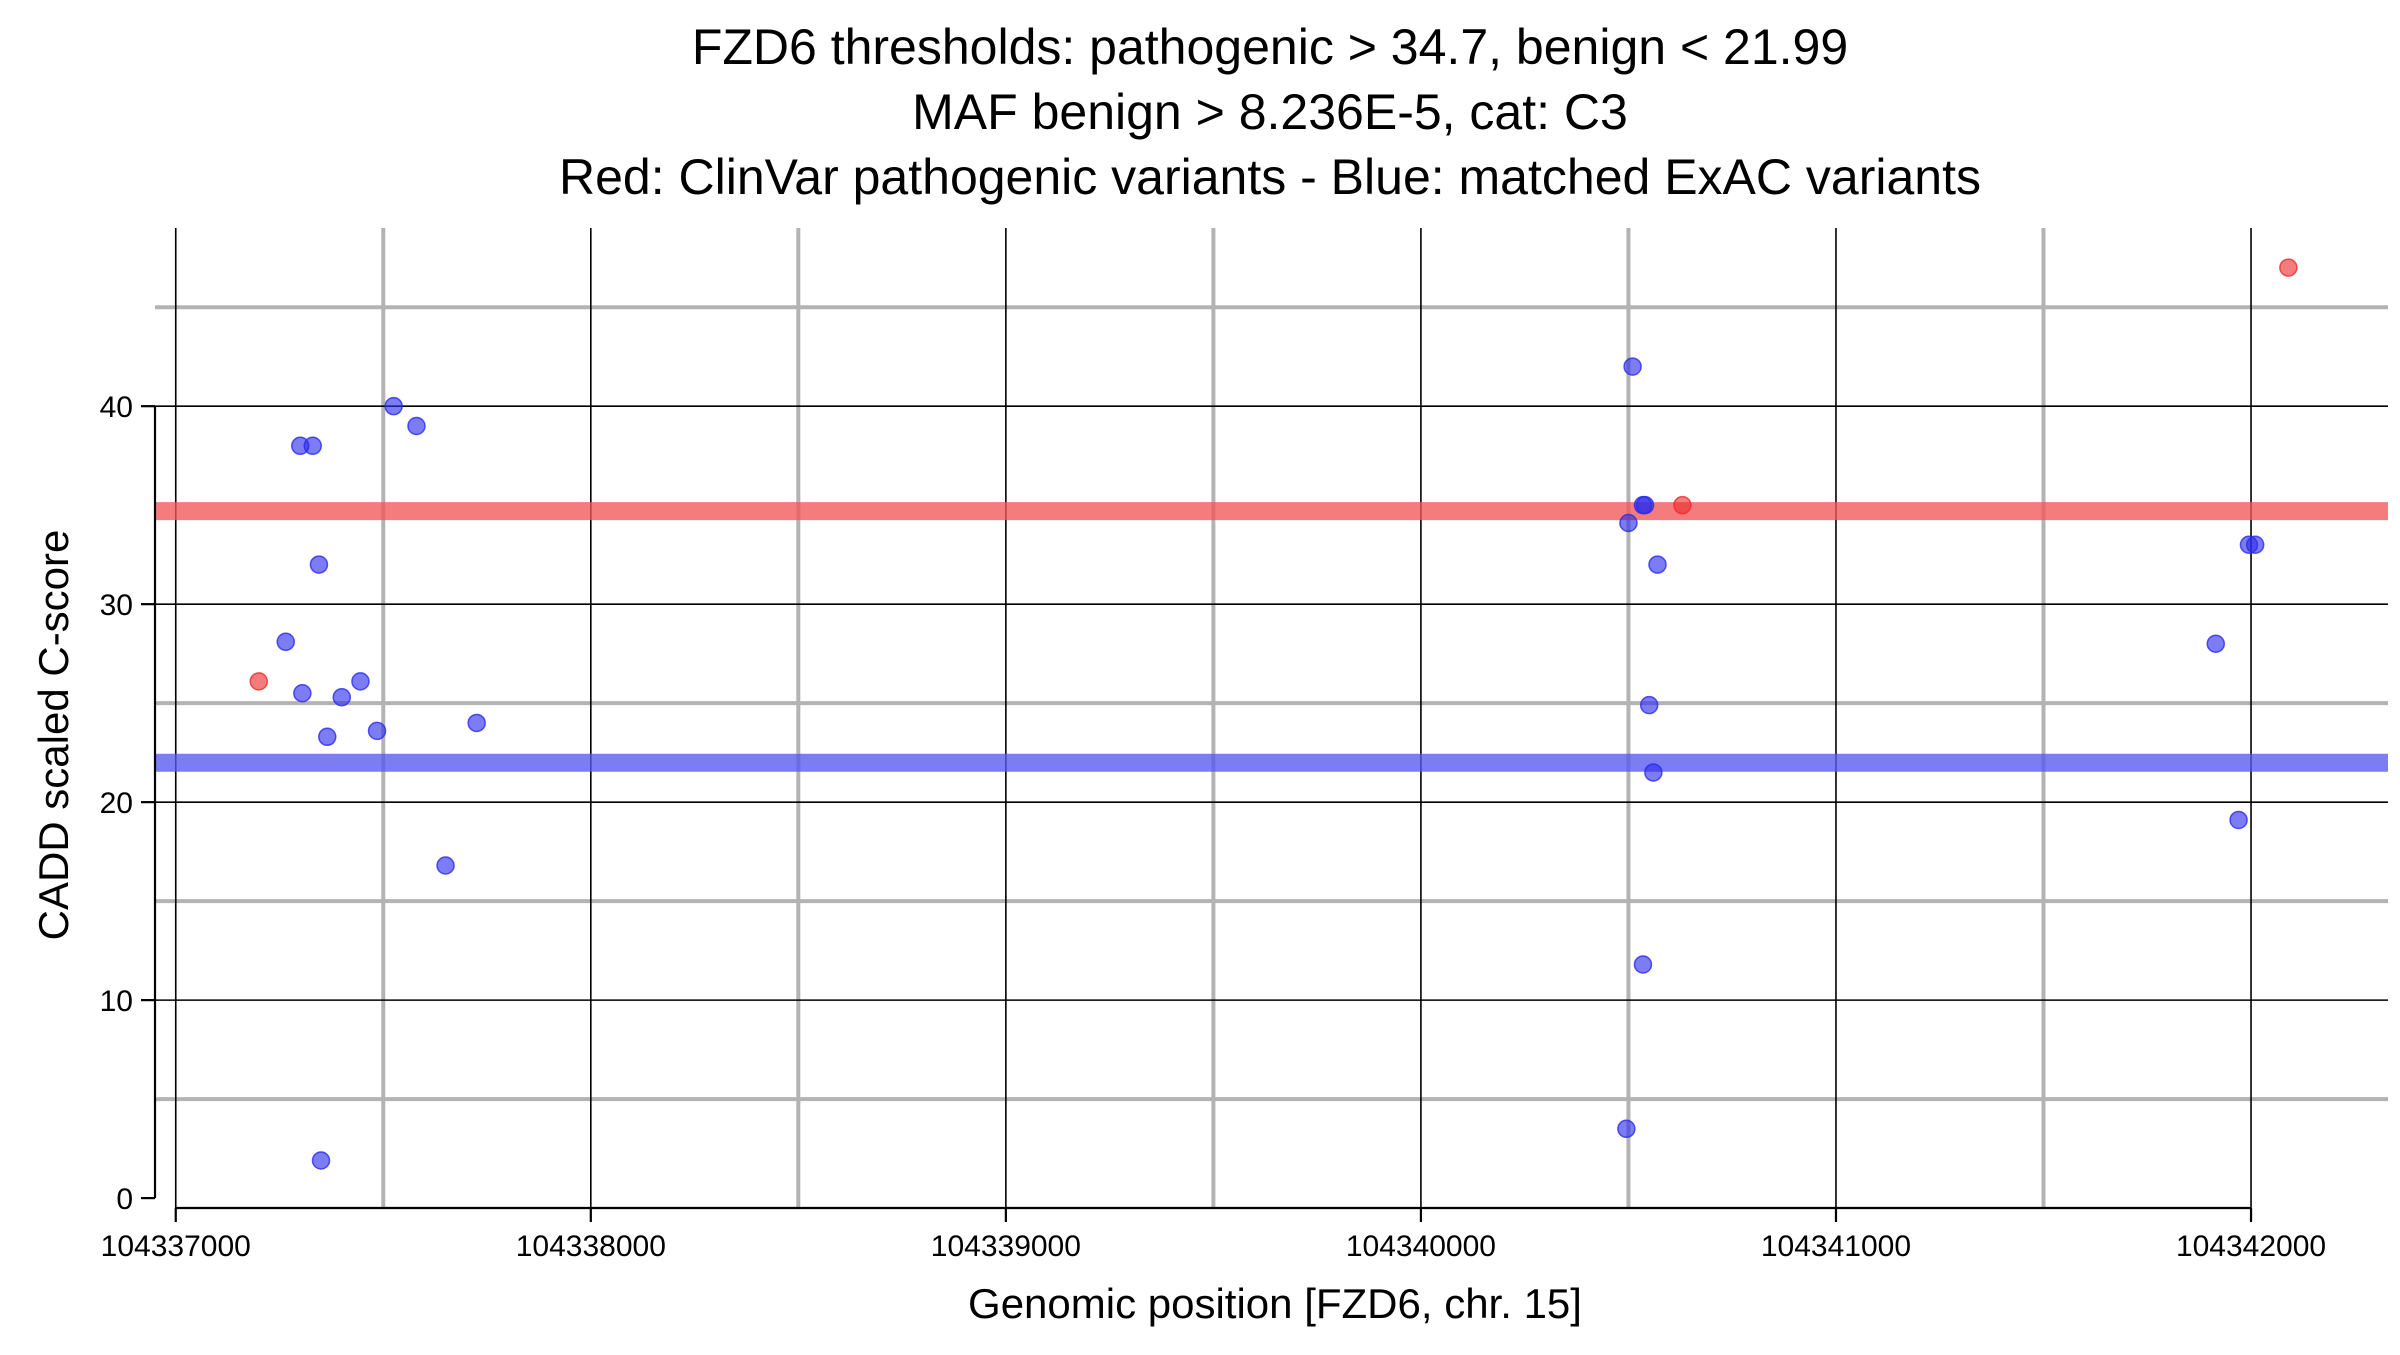 The height and width of the screenshot is (1355, 2400). I want to click on y-tick-label-0: 0, so click(124, 1199).